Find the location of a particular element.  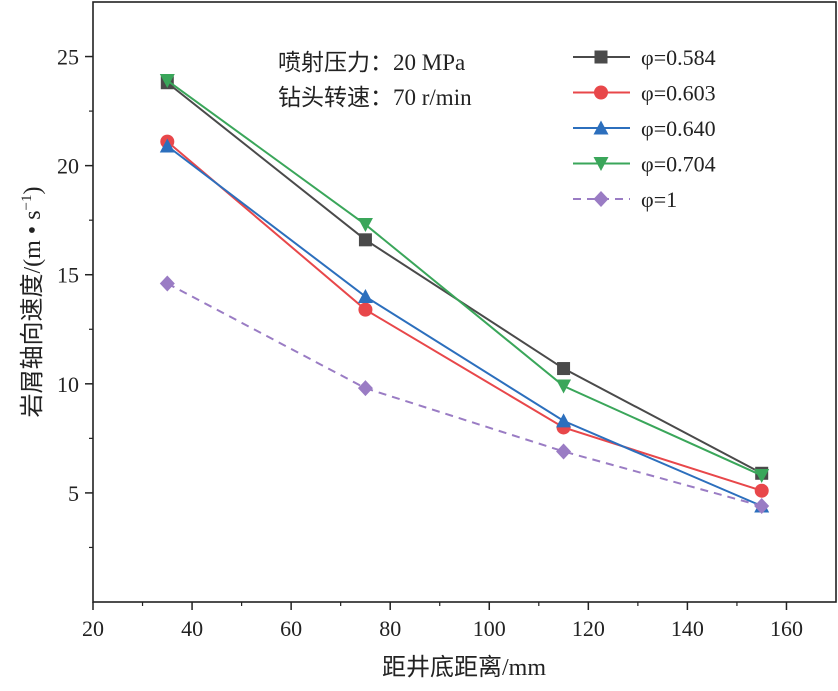

legend-label: φ=1 is located at coordinates (659, 199).